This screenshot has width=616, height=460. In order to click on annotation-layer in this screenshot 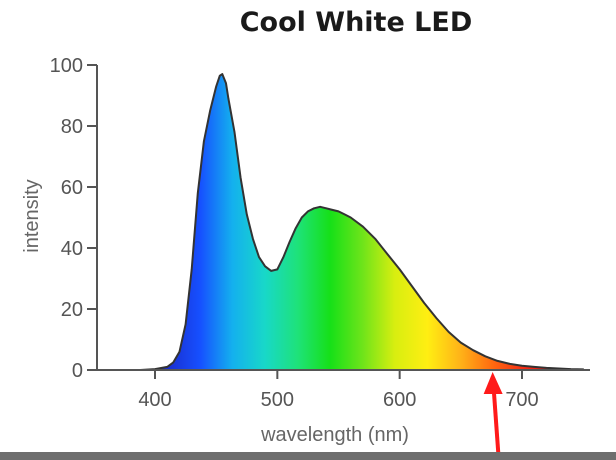, I will do `click(493, 415)`.